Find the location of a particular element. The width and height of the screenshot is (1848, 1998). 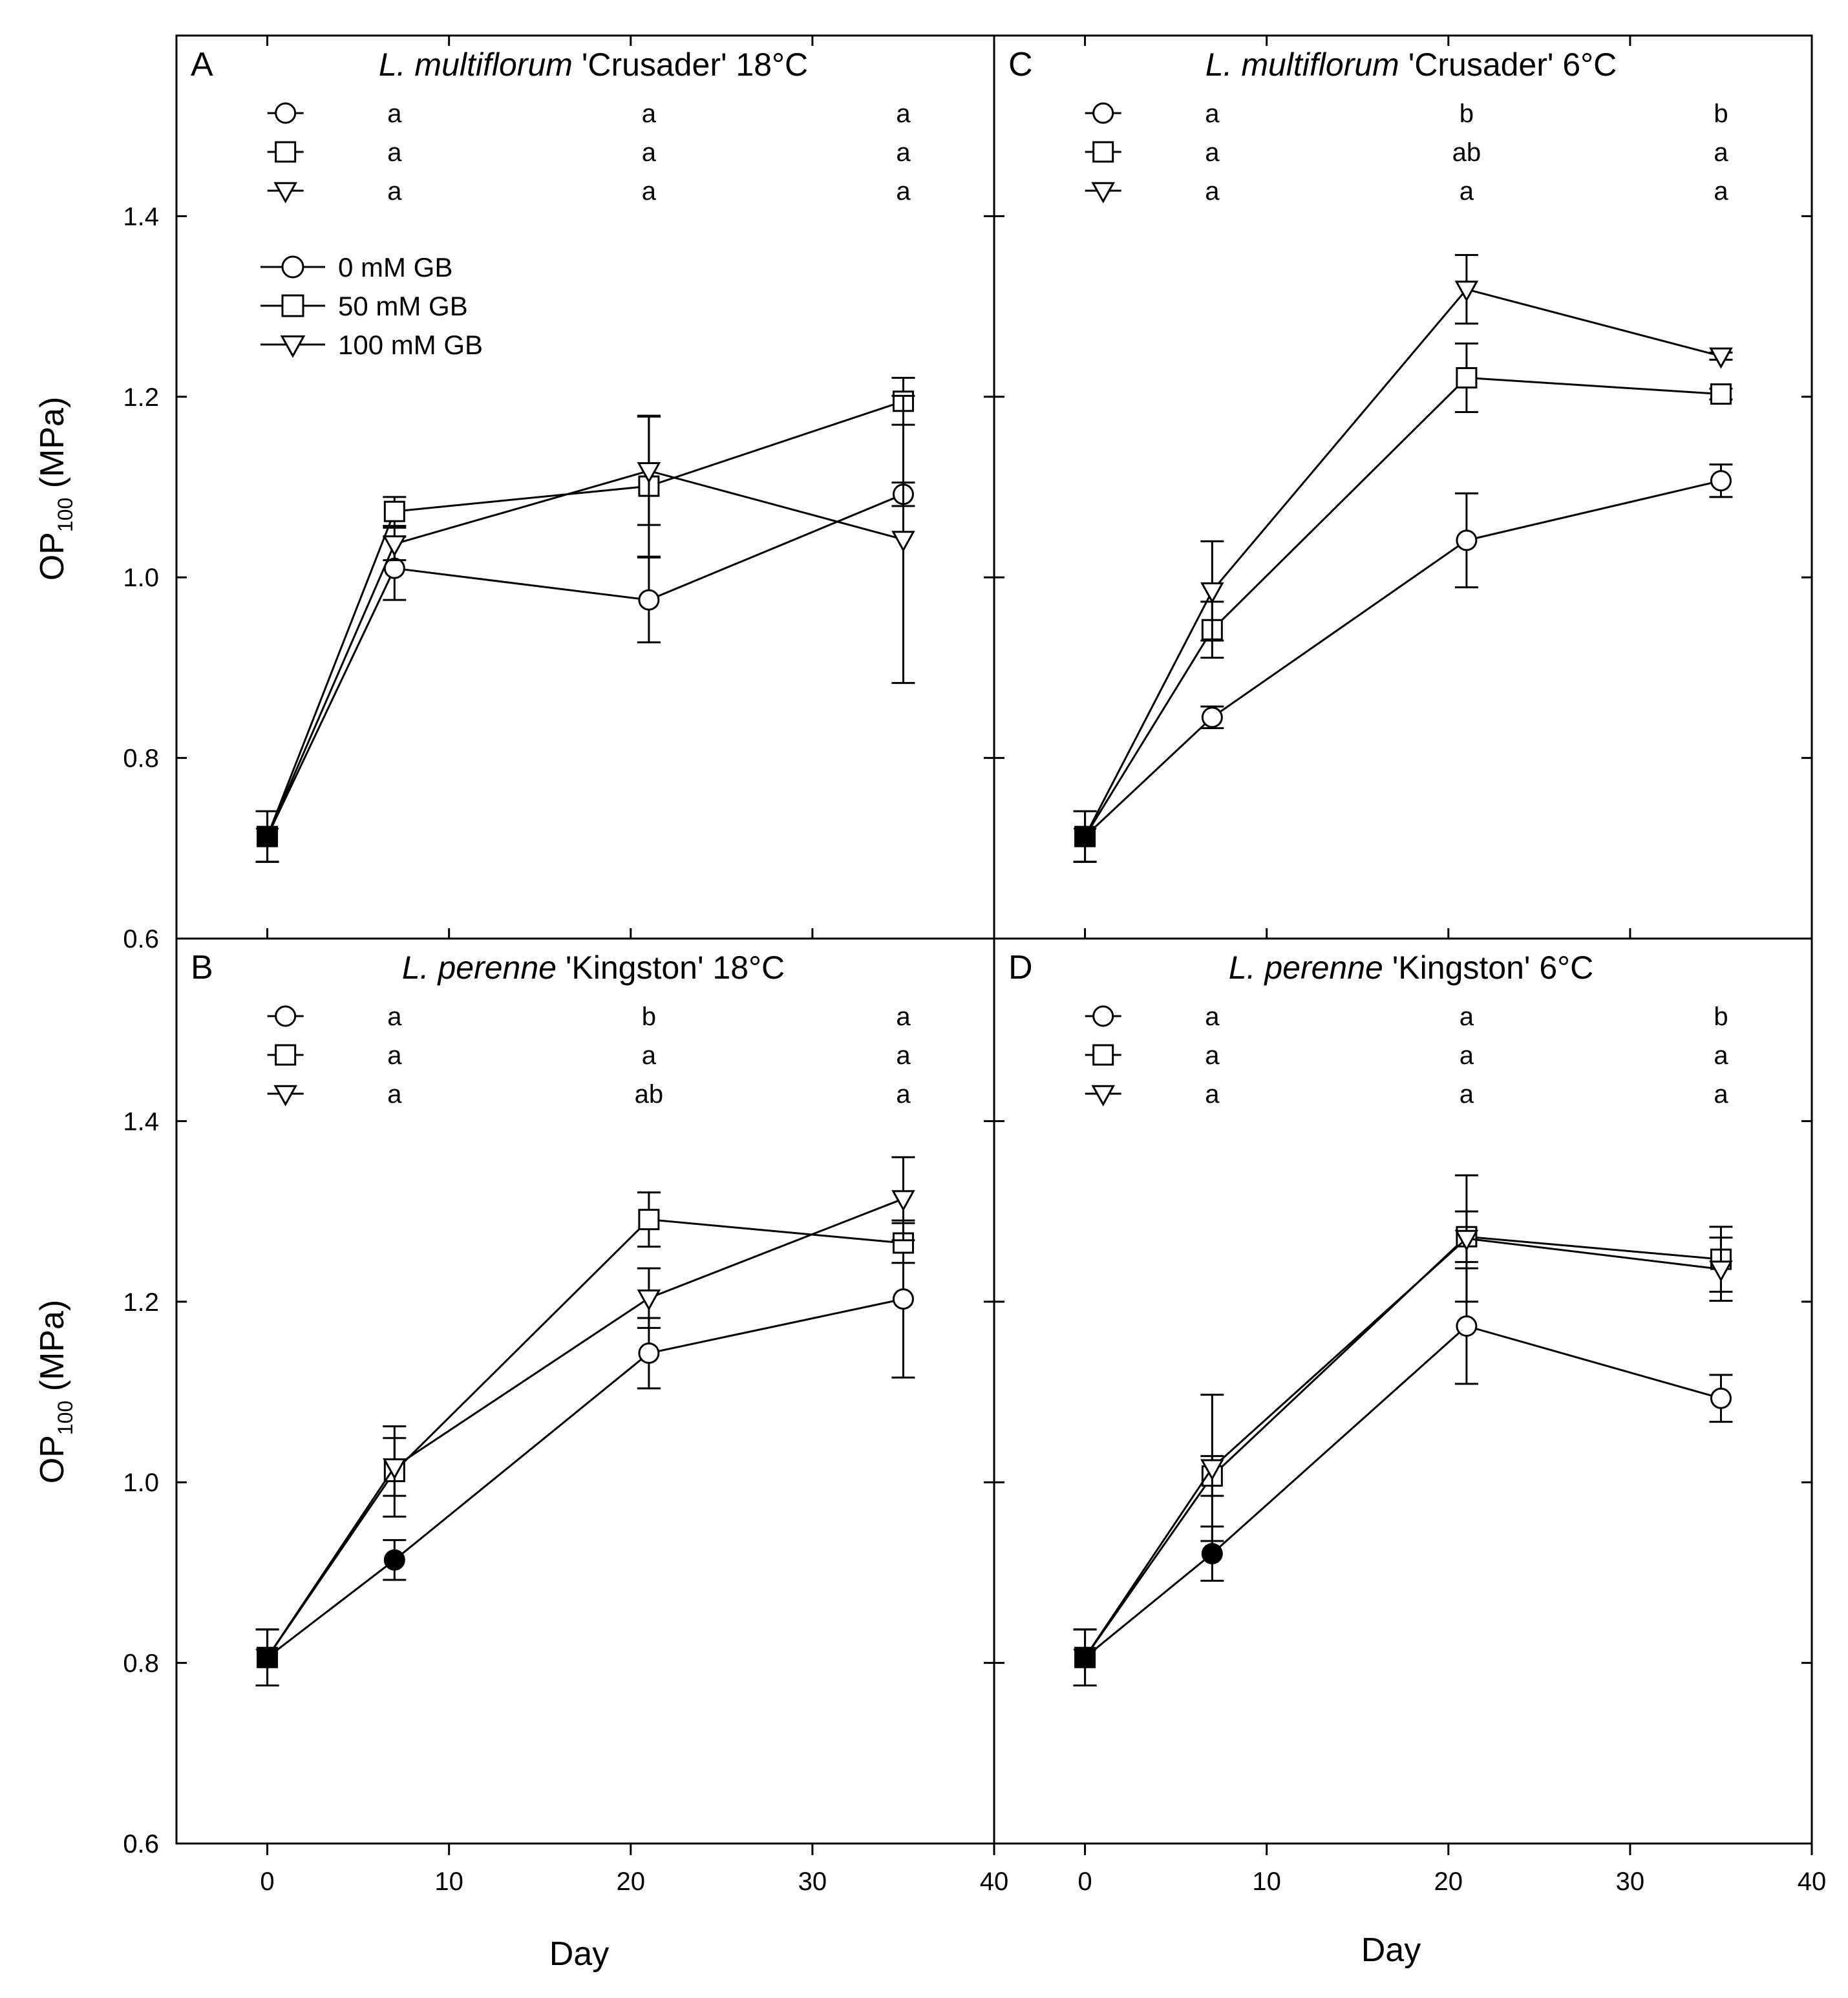

series-circle is located at coordinates (1403, 663).